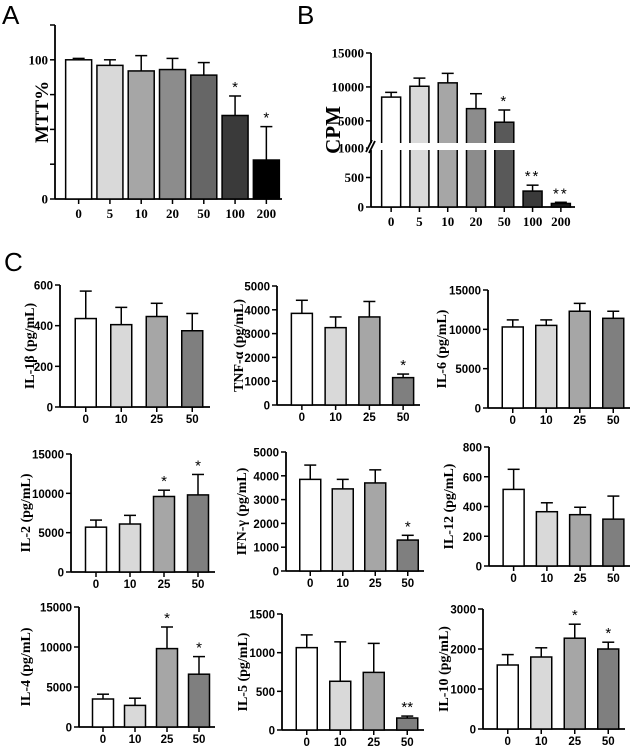 The width and height of the screenshot is (637, 750). I want to click on y-tick-label: 400, so click(472, 508).